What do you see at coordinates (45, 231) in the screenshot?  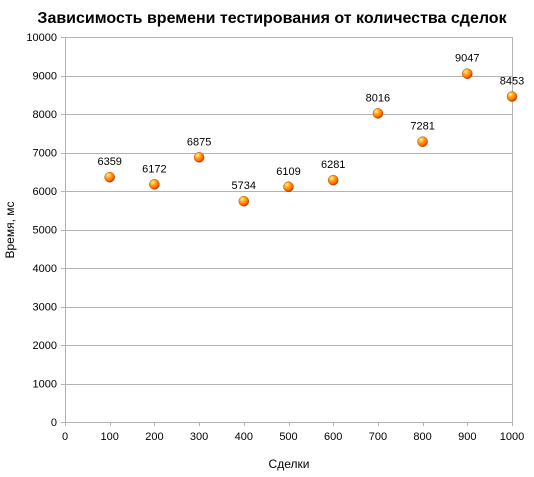 I see `y-tick-label: 5000` at bounding box center [45, 231].